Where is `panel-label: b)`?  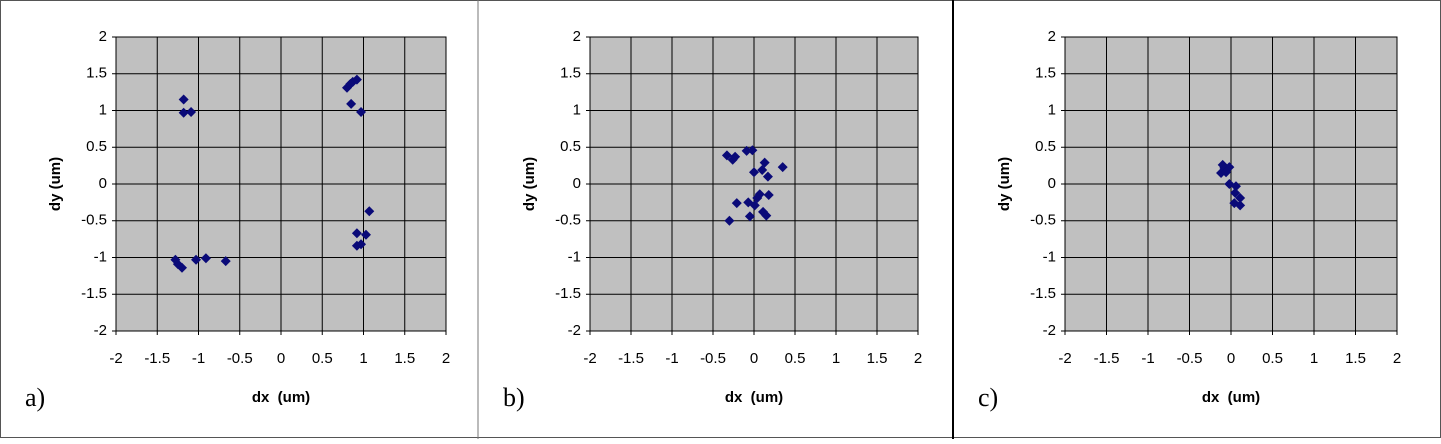 panel-label: b) is located at coordinates (514, 397).